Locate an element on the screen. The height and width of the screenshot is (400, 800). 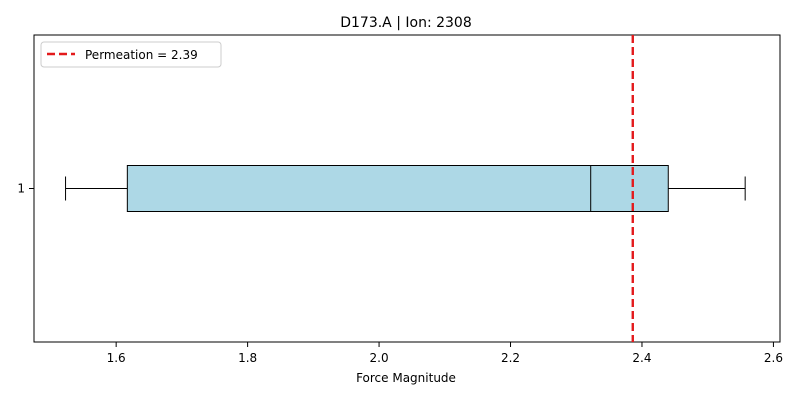
x-tick-label: 2.6 is located at coordinates (773, 358).